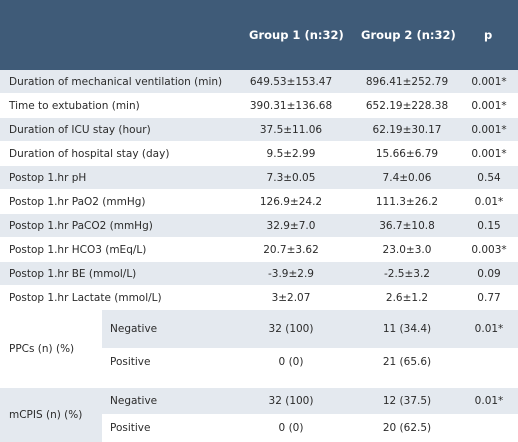 The height and width of the screenshot is (442, 518). Describe the element at coordinates (407, 154) in the screenshot. I see `row-group2-value: 15.66±6.79` at that location.